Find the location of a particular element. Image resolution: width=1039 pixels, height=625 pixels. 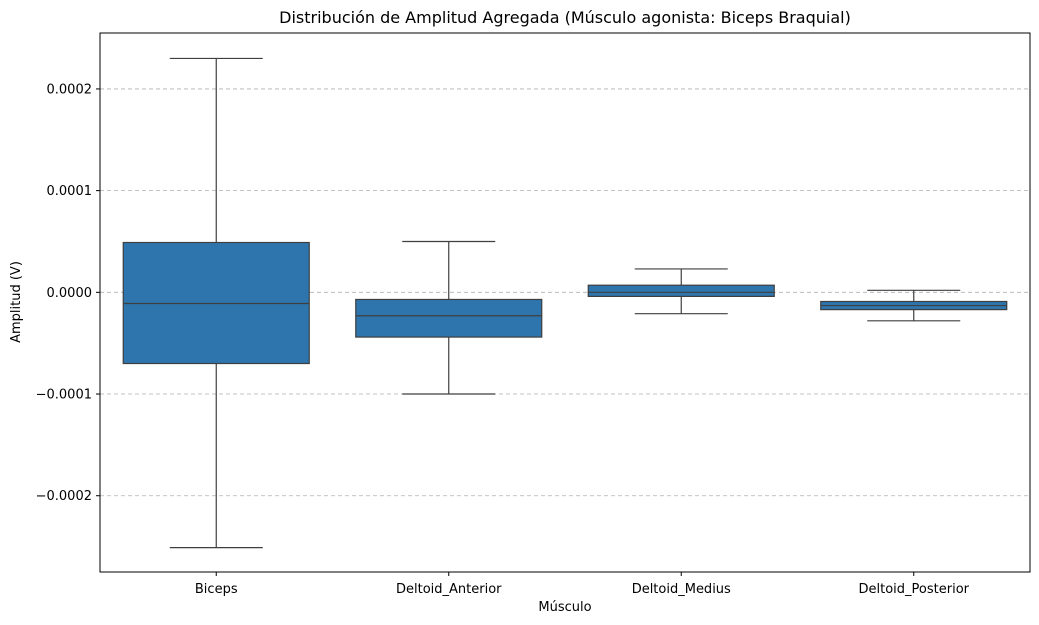

box-deltoid-anterior is located at coordinates (449, 317).